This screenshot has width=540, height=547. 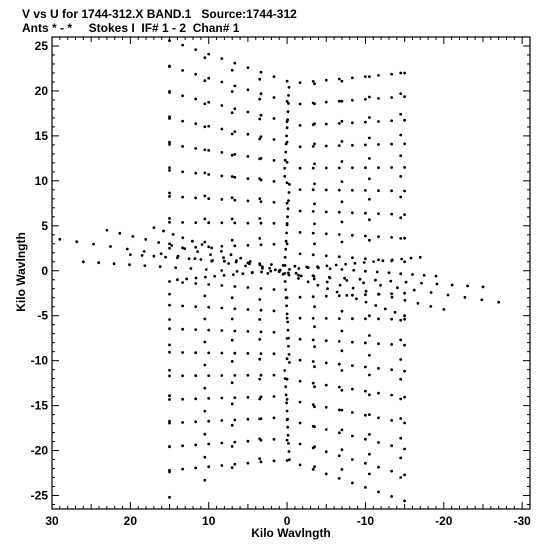 I want to click on y-tick-label: -20, so click(x=40, y=451).